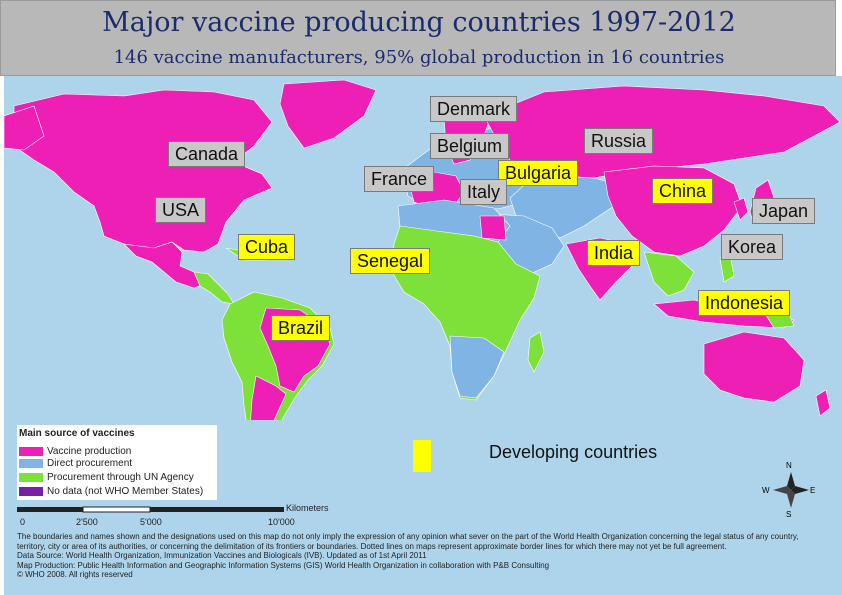  Describe the element at coordinates (784, 211) in the screenshot. I see `label-japan: Japan` at that location.